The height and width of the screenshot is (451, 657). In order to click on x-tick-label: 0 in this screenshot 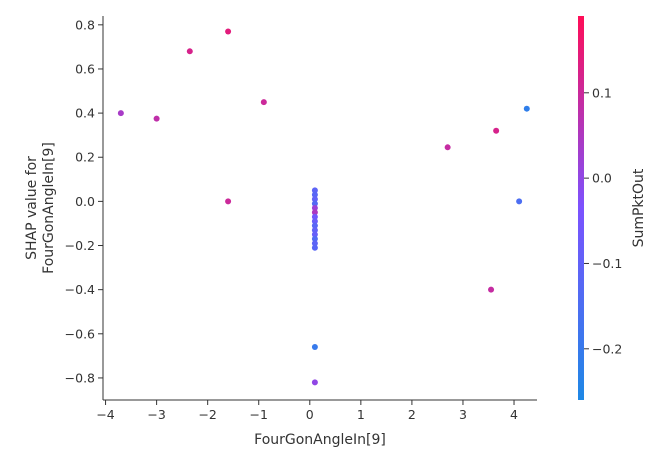, I will do `click(310, 414)`.